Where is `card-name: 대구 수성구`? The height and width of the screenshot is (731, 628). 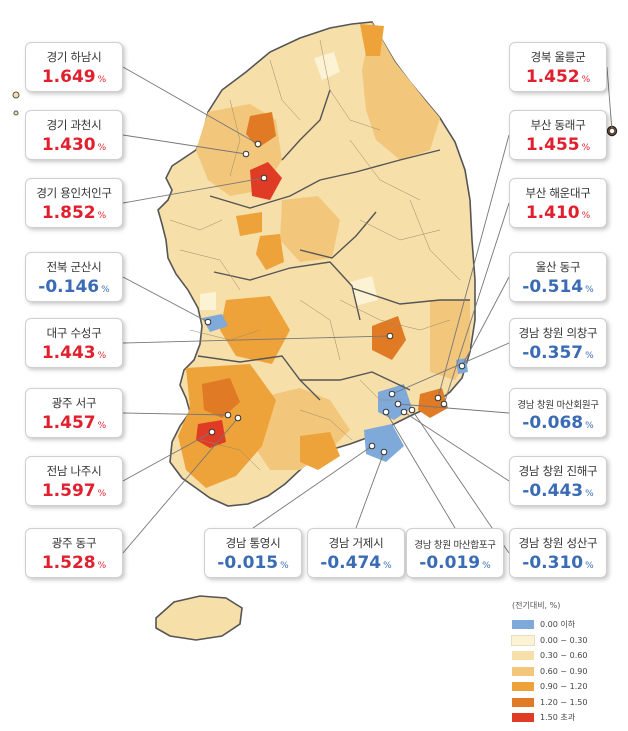 card-name: 대구 수성구 is located at coordinates (74, 333).